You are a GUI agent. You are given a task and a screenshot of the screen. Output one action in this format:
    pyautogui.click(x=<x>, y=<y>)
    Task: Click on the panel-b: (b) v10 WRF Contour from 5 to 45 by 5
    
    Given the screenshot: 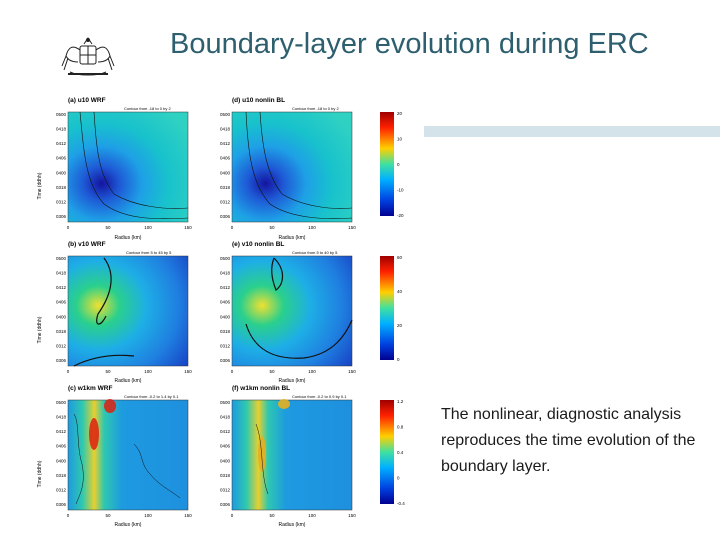 What is the action you would take?
    pyautogui.click(x=128, y=304)
    